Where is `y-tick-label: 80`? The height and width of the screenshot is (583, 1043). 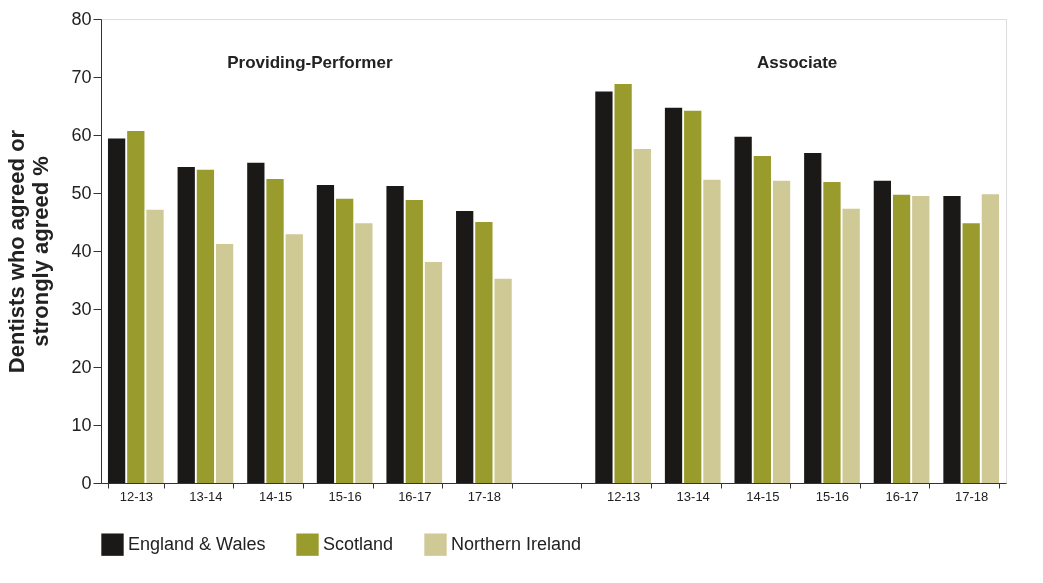 y-tick-label: 80 is located at coordinates (81, 18).